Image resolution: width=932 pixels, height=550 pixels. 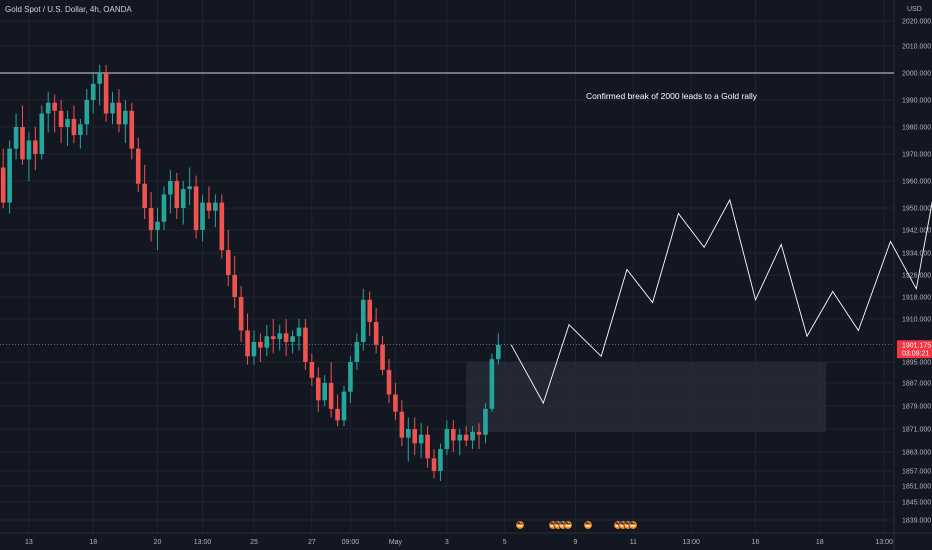 What do you see at coordinates (68, 9) in the screenshot?
I see `symbol-title: Gold Spot / U.S. Dollar, 4h, OANDA` at bounding box center [68, 9].